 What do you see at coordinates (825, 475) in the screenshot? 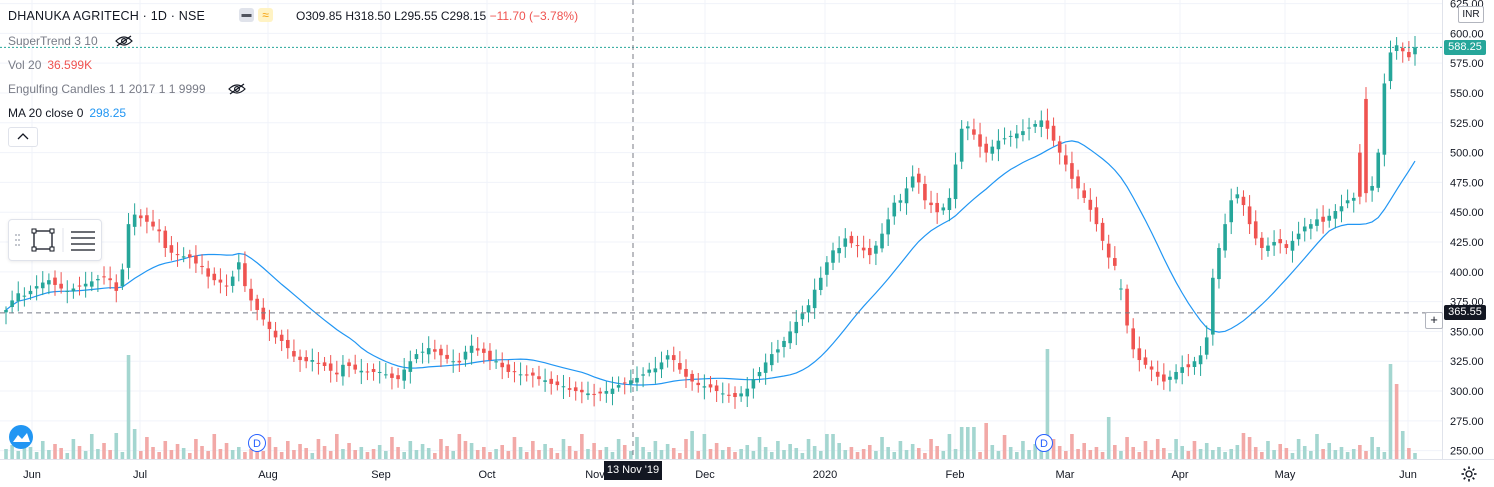
I see `x-tick-label: 2020` at bounding box center [825, 475].